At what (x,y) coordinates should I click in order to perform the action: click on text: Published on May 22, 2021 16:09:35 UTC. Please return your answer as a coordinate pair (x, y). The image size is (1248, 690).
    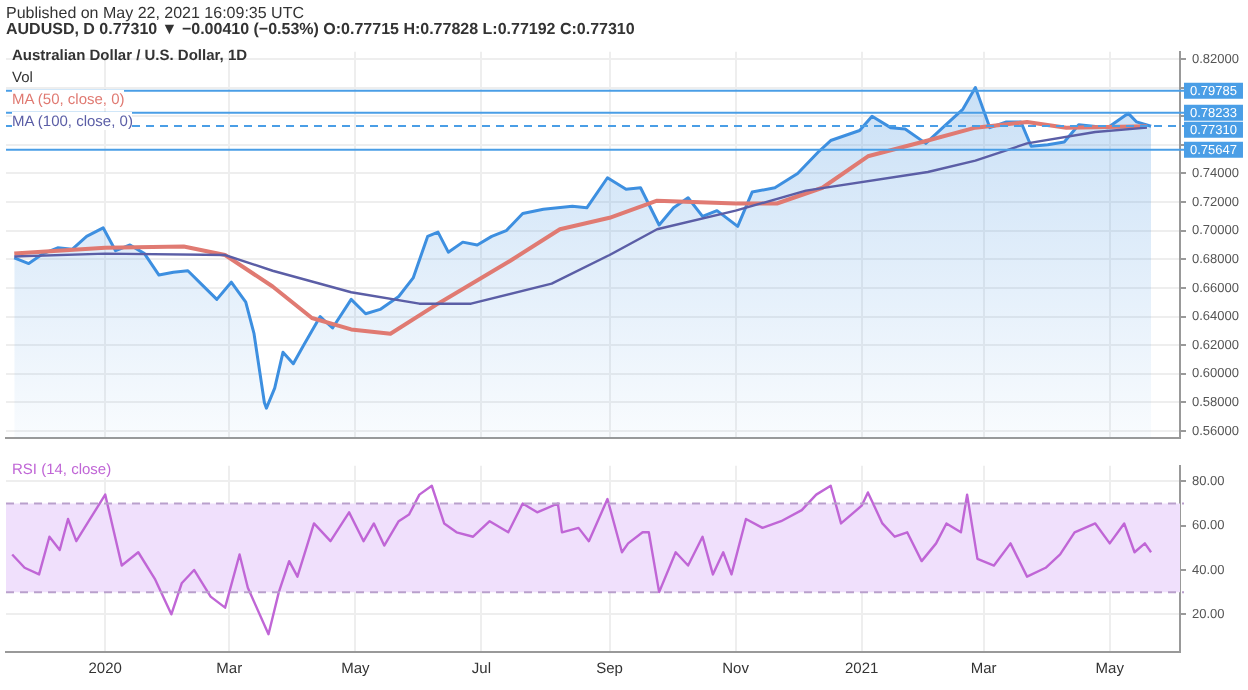
    Looking at the image, I should click on (155, 13).